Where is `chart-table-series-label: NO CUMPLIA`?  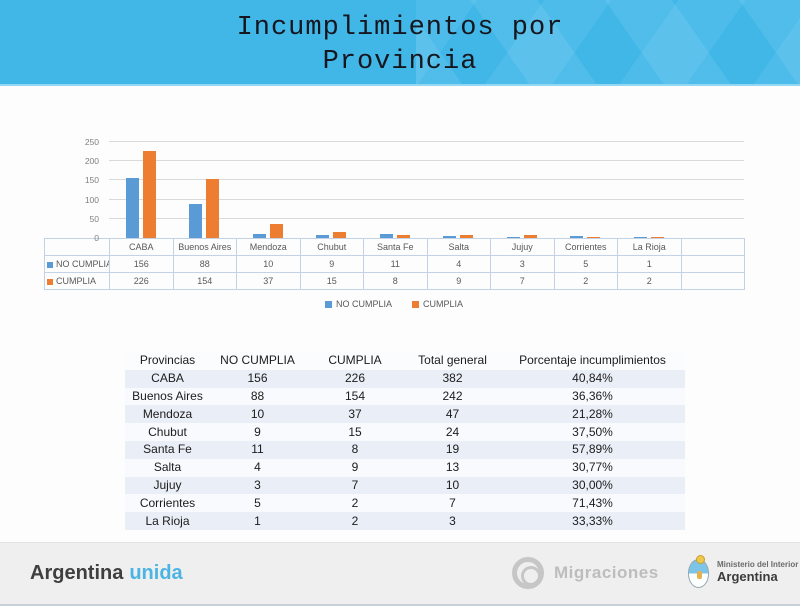
chart-table-series-label: NO CUMPLIA is located at coordinates (77, 264).